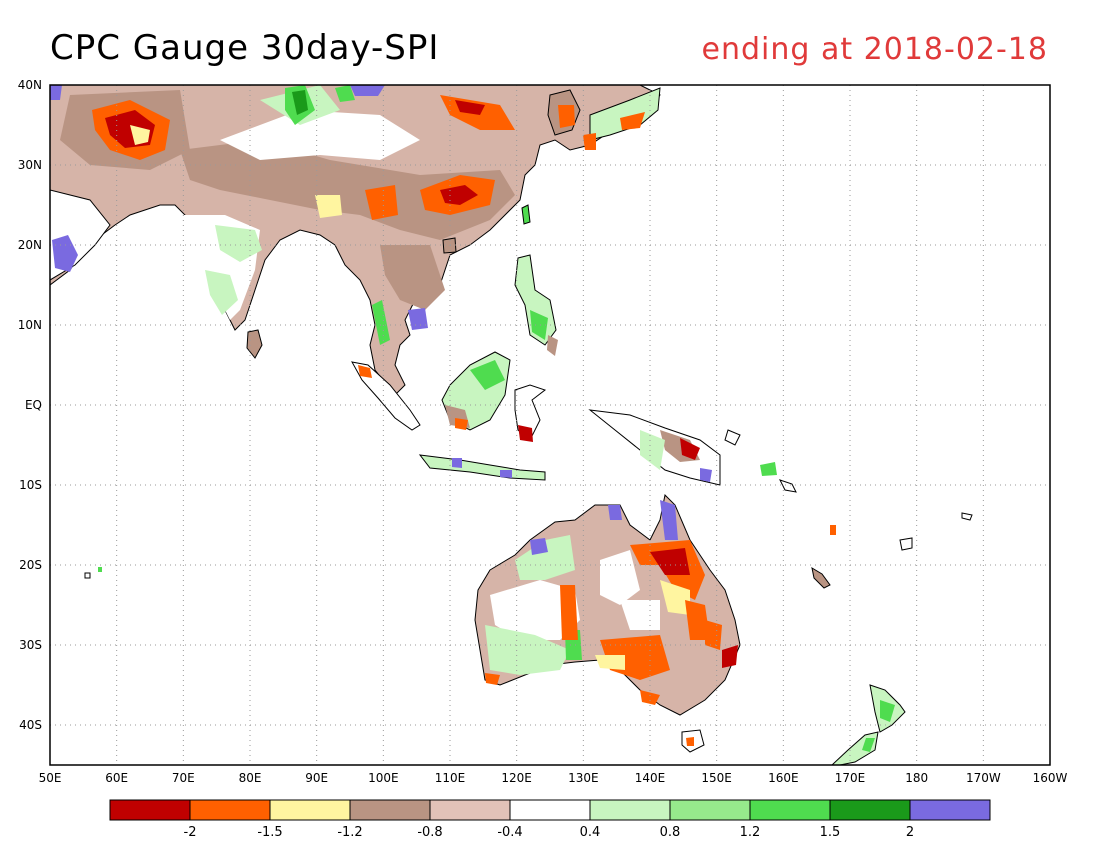 The height and width of the screenshot is (850, 1100). Describe the element at coordinates (450, 778) in the screenshot. I see `lon-label: 110E` at that location.